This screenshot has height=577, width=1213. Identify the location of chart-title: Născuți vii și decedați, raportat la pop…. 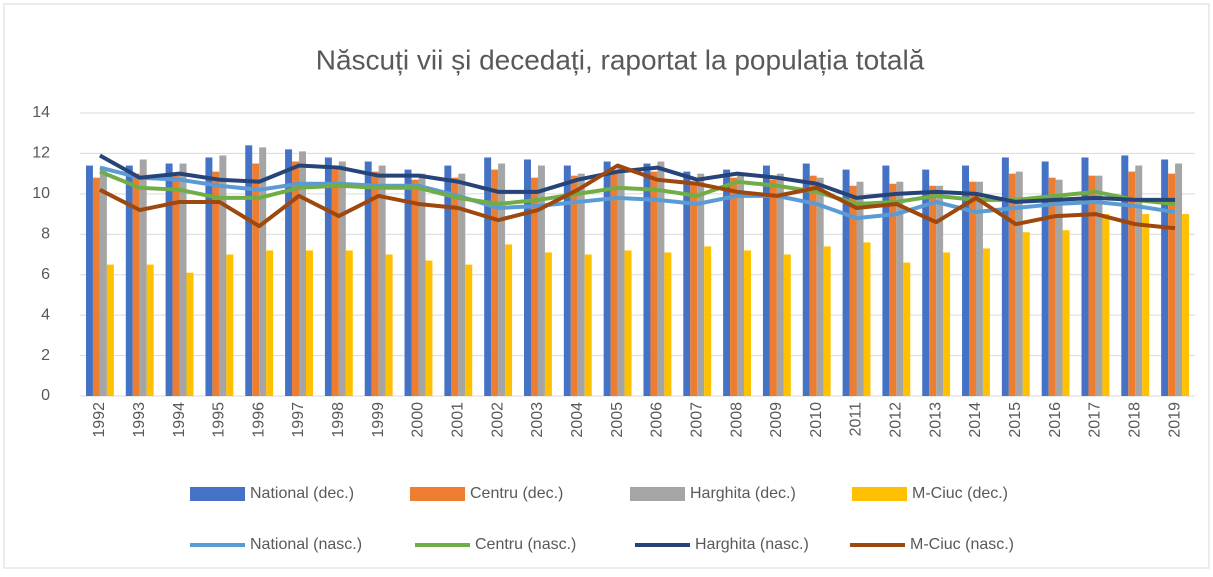
(620, 59).